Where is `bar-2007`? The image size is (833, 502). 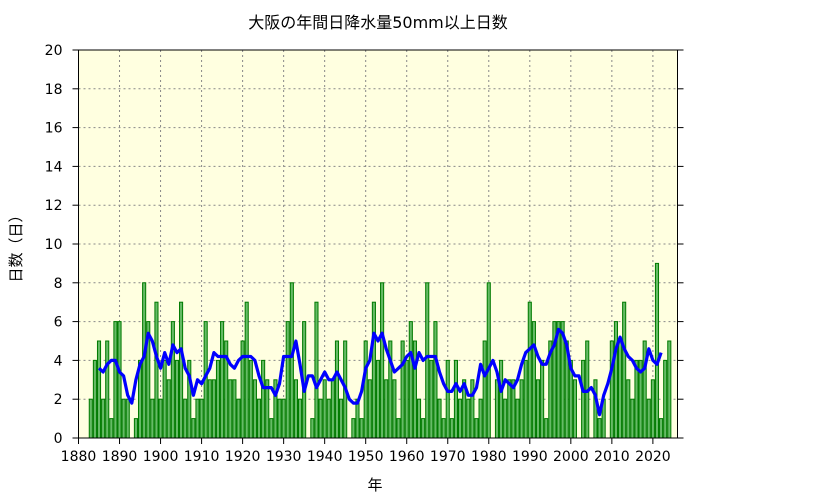
bar-2007 is located at coordinates (599, 428).